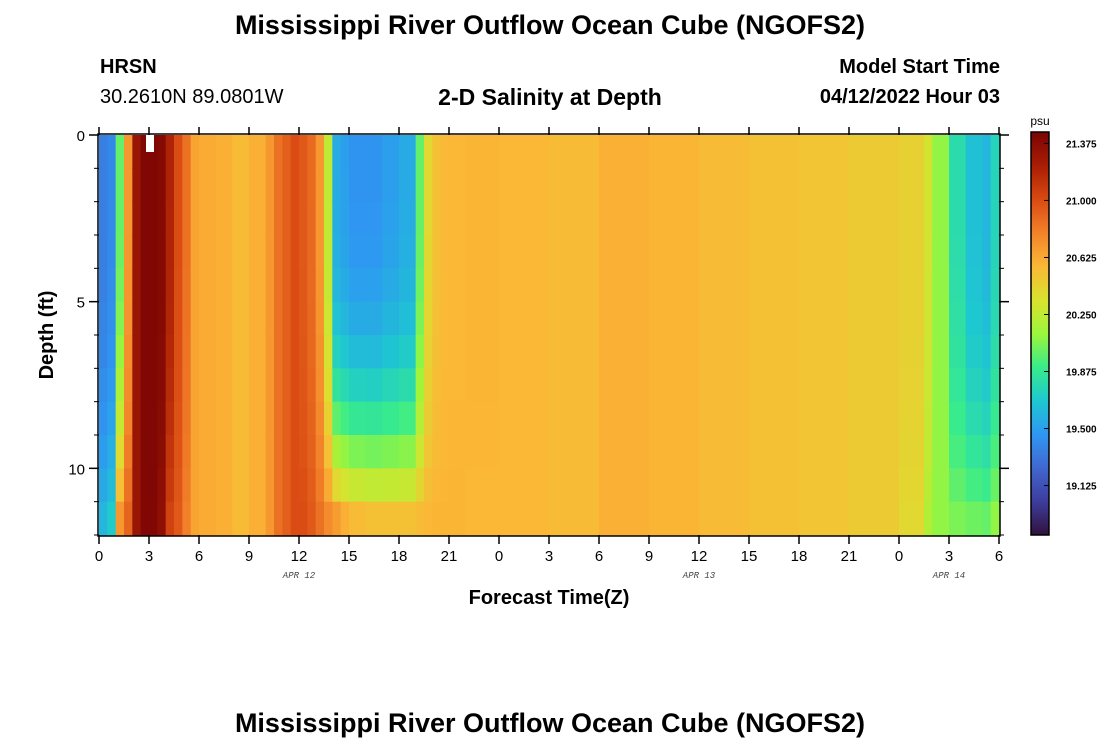 The width and height of the screenshot is (1100, 750). Describe the element at coordinates (47, 335) in the screenshot. I see `y-axis-title: Depth (ft)` at that location.